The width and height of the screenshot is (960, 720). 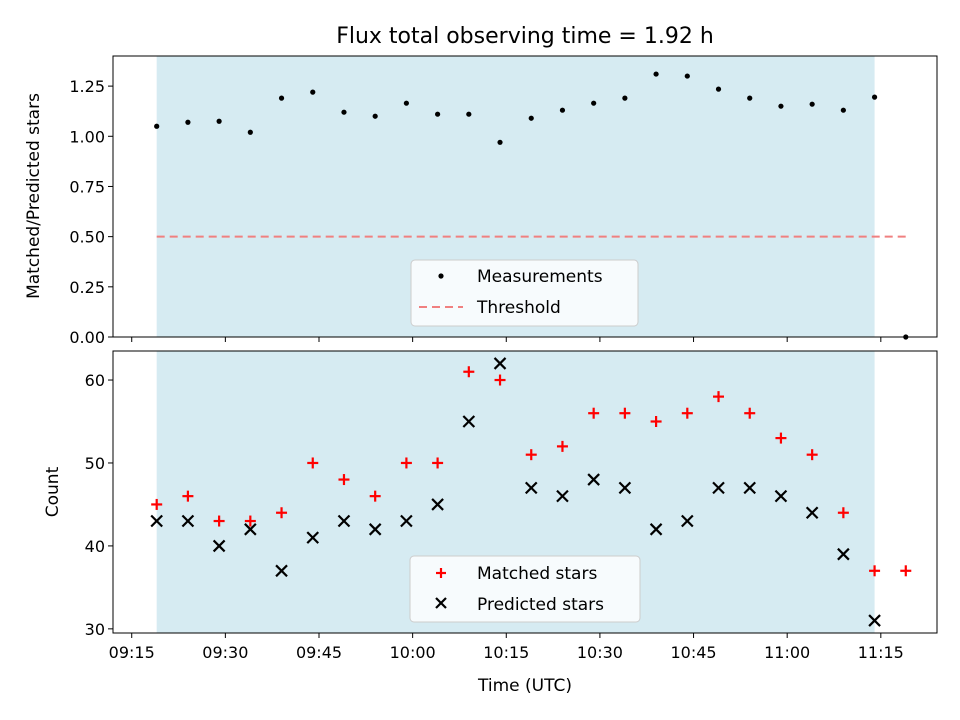 I want to click on x-tick-label: 09:15, so click(x=132, y=652).